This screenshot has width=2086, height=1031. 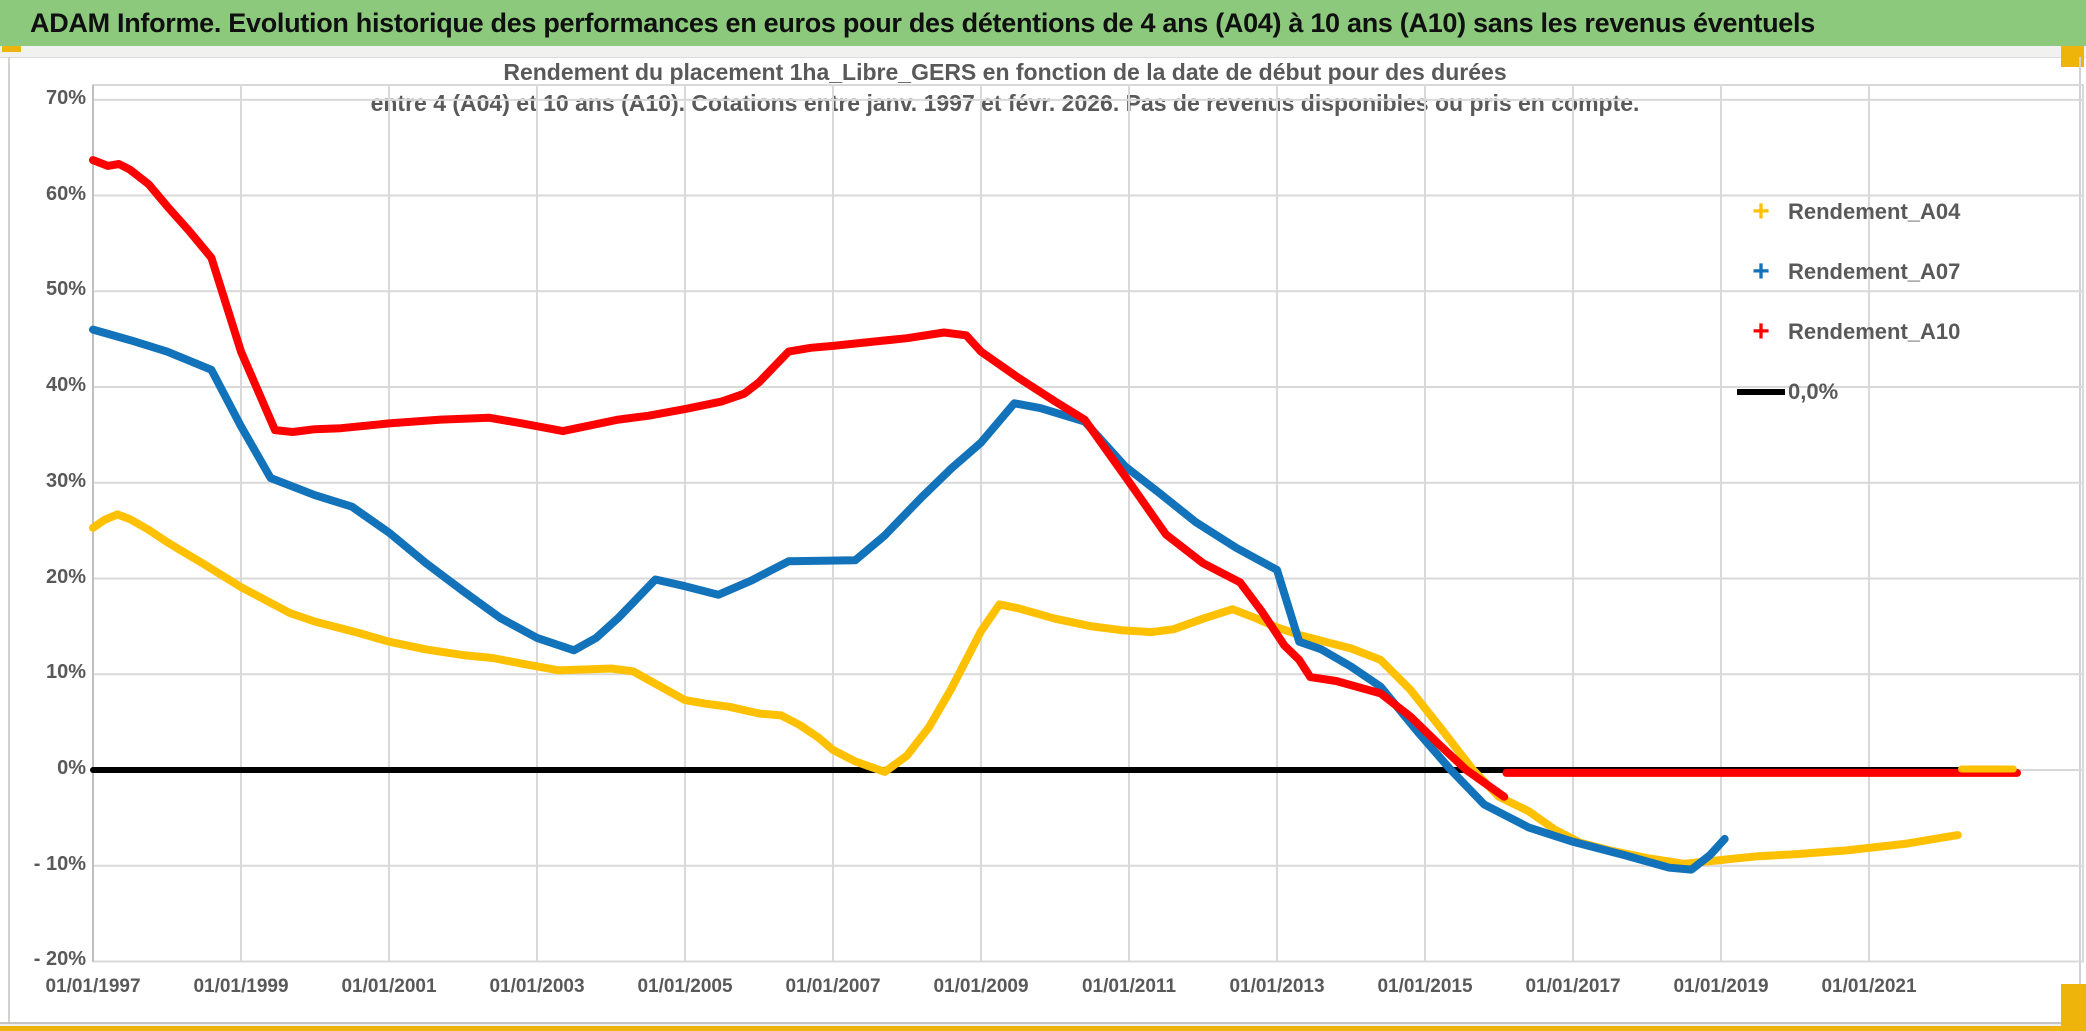 What do you see at coordinates (2080, 539) in the screenshot?
I see `window-right-edge` at bounding box center [2080, 539].